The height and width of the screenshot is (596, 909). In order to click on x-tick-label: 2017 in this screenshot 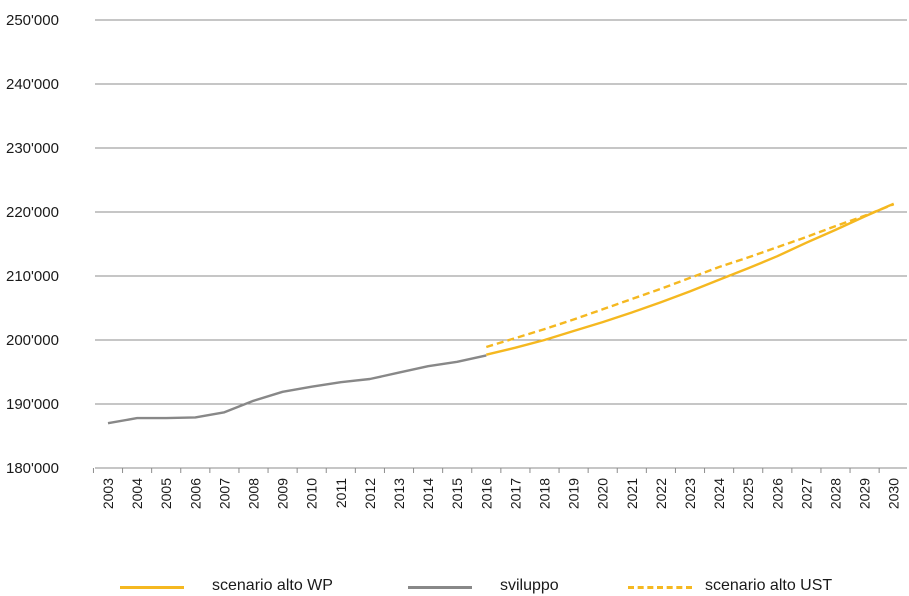, I will do `click(515, 493)`.